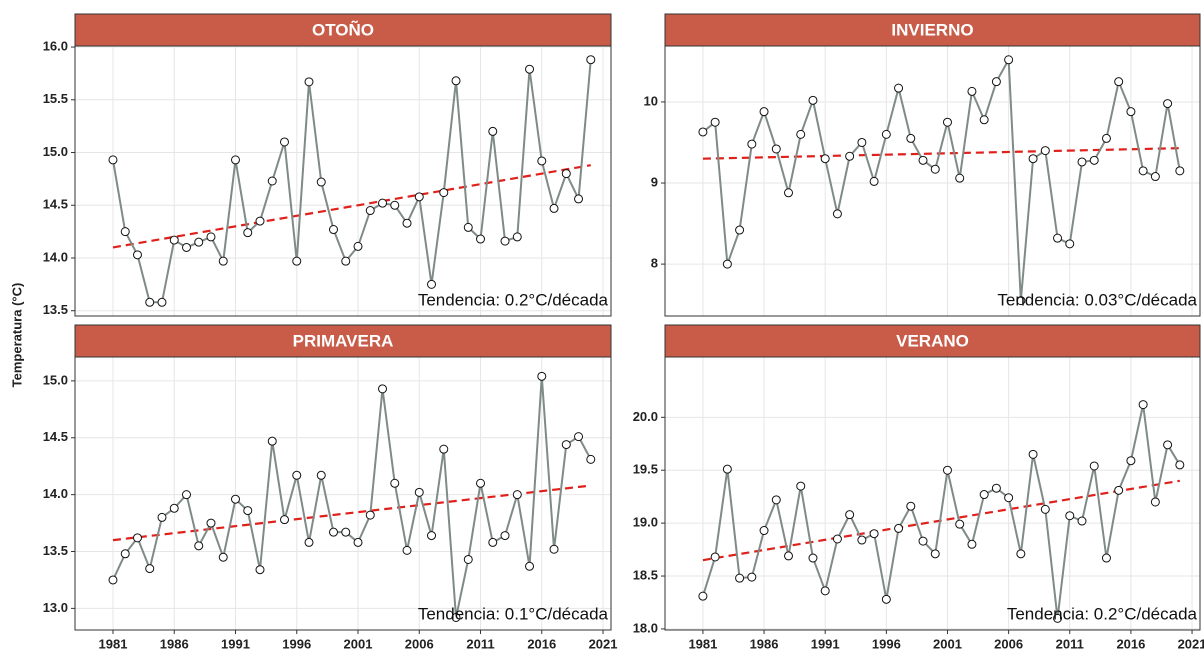  I want to click on y-tick-label: 14.0, so click(55, 493).